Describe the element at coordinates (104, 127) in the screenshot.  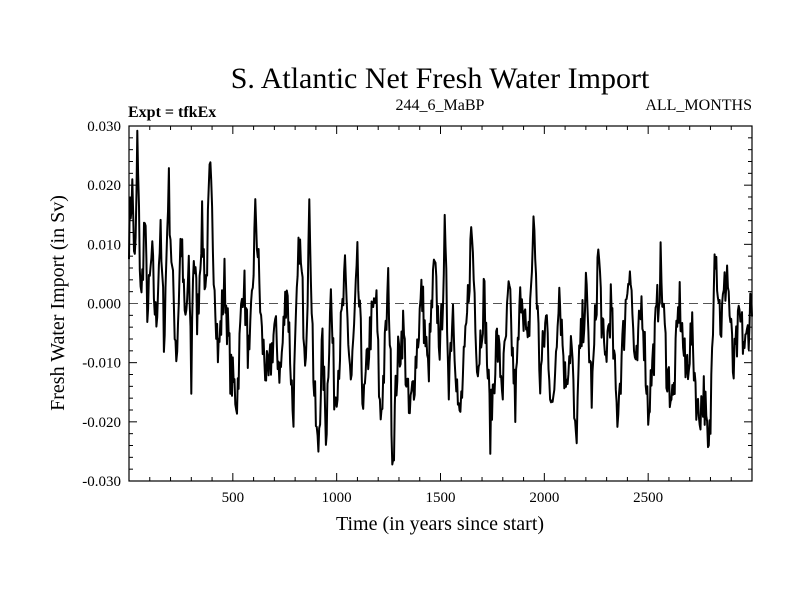
I see `y-tick-label: 0.030` at that location.